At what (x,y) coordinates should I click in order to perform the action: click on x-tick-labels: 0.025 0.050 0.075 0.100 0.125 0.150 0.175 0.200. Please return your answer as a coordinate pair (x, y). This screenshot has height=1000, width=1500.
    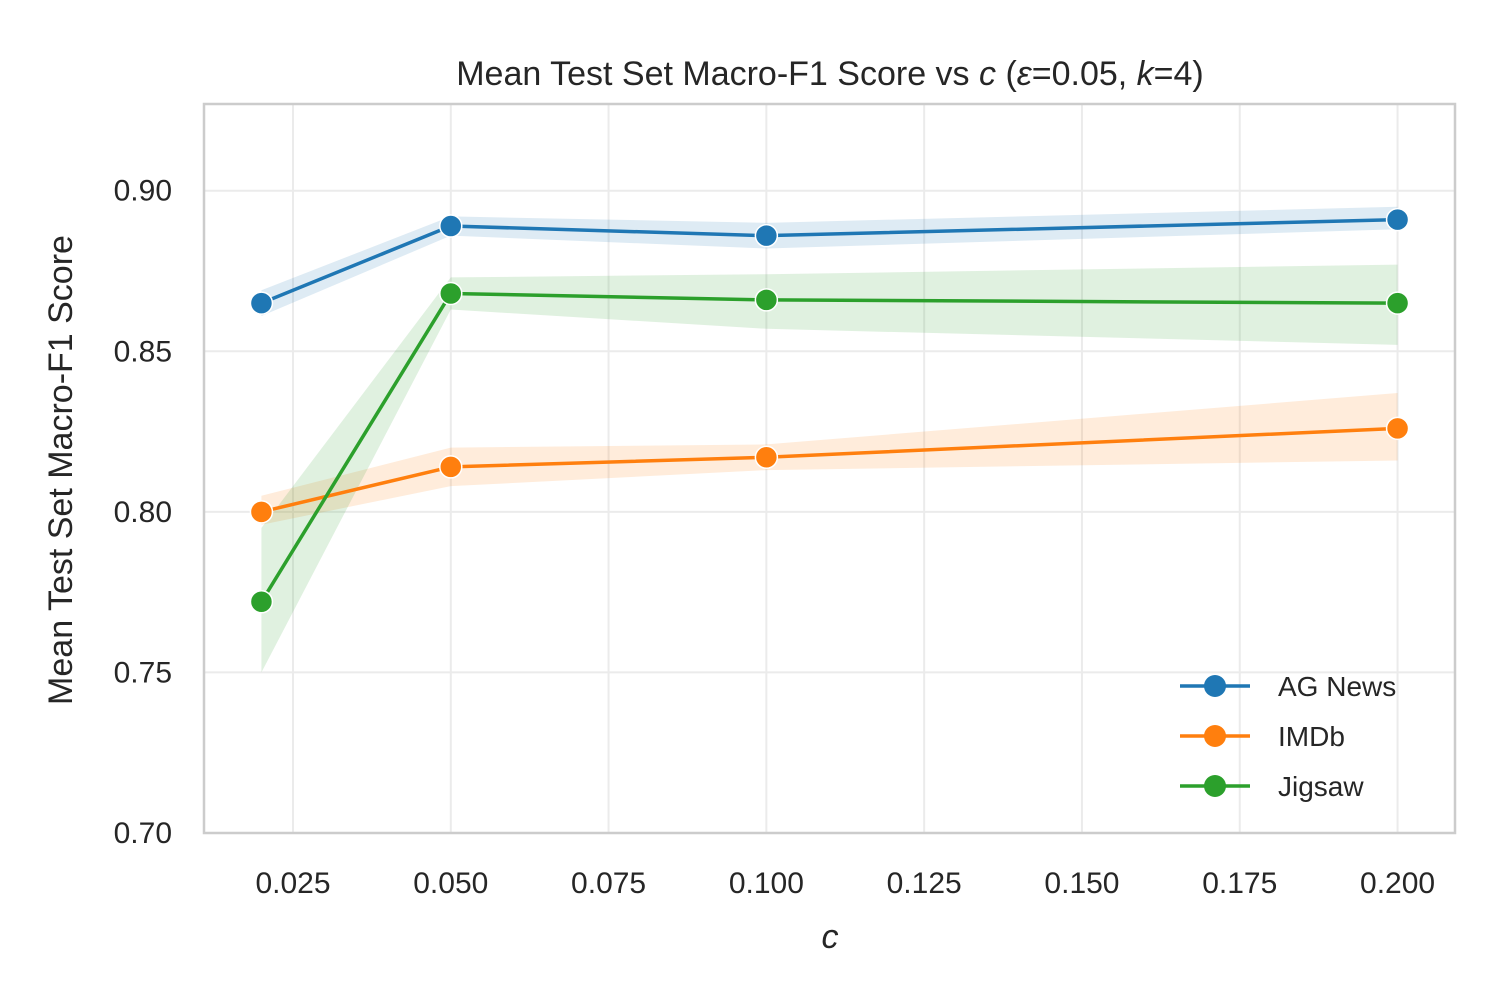
    Looking at the image, I should click on (845, 883).